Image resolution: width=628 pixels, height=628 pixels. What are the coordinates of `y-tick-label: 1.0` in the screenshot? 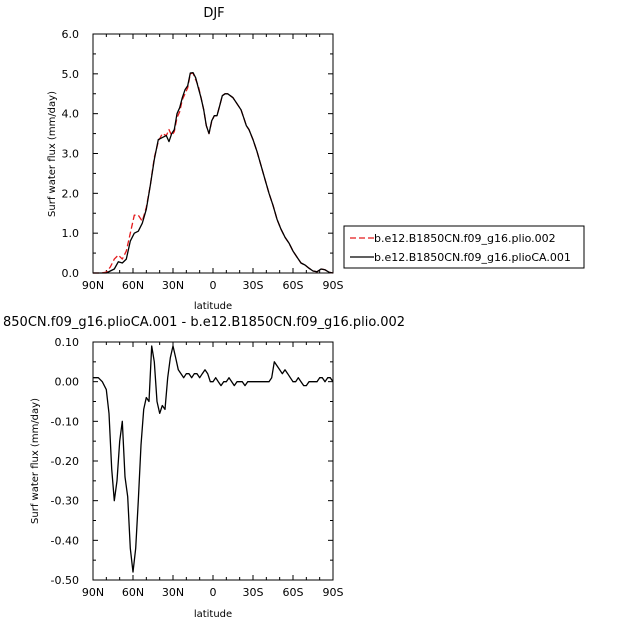 It's located at (71, 233).